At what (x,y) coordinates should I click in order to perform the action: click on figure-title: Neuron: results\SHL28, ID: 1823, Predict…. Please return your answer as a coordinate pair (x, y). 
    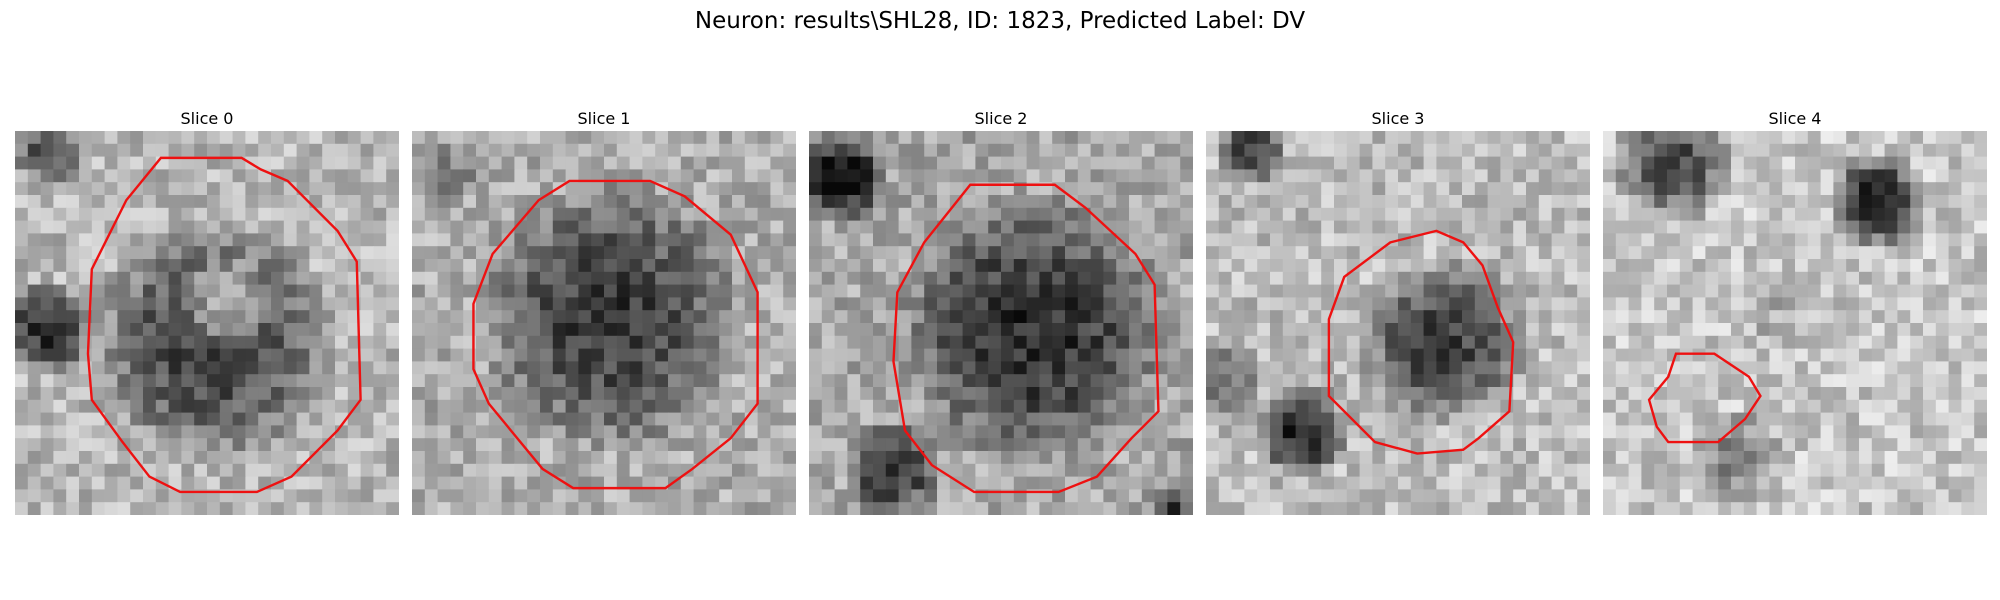
    Looking at the image, I should click on (1000, 21).